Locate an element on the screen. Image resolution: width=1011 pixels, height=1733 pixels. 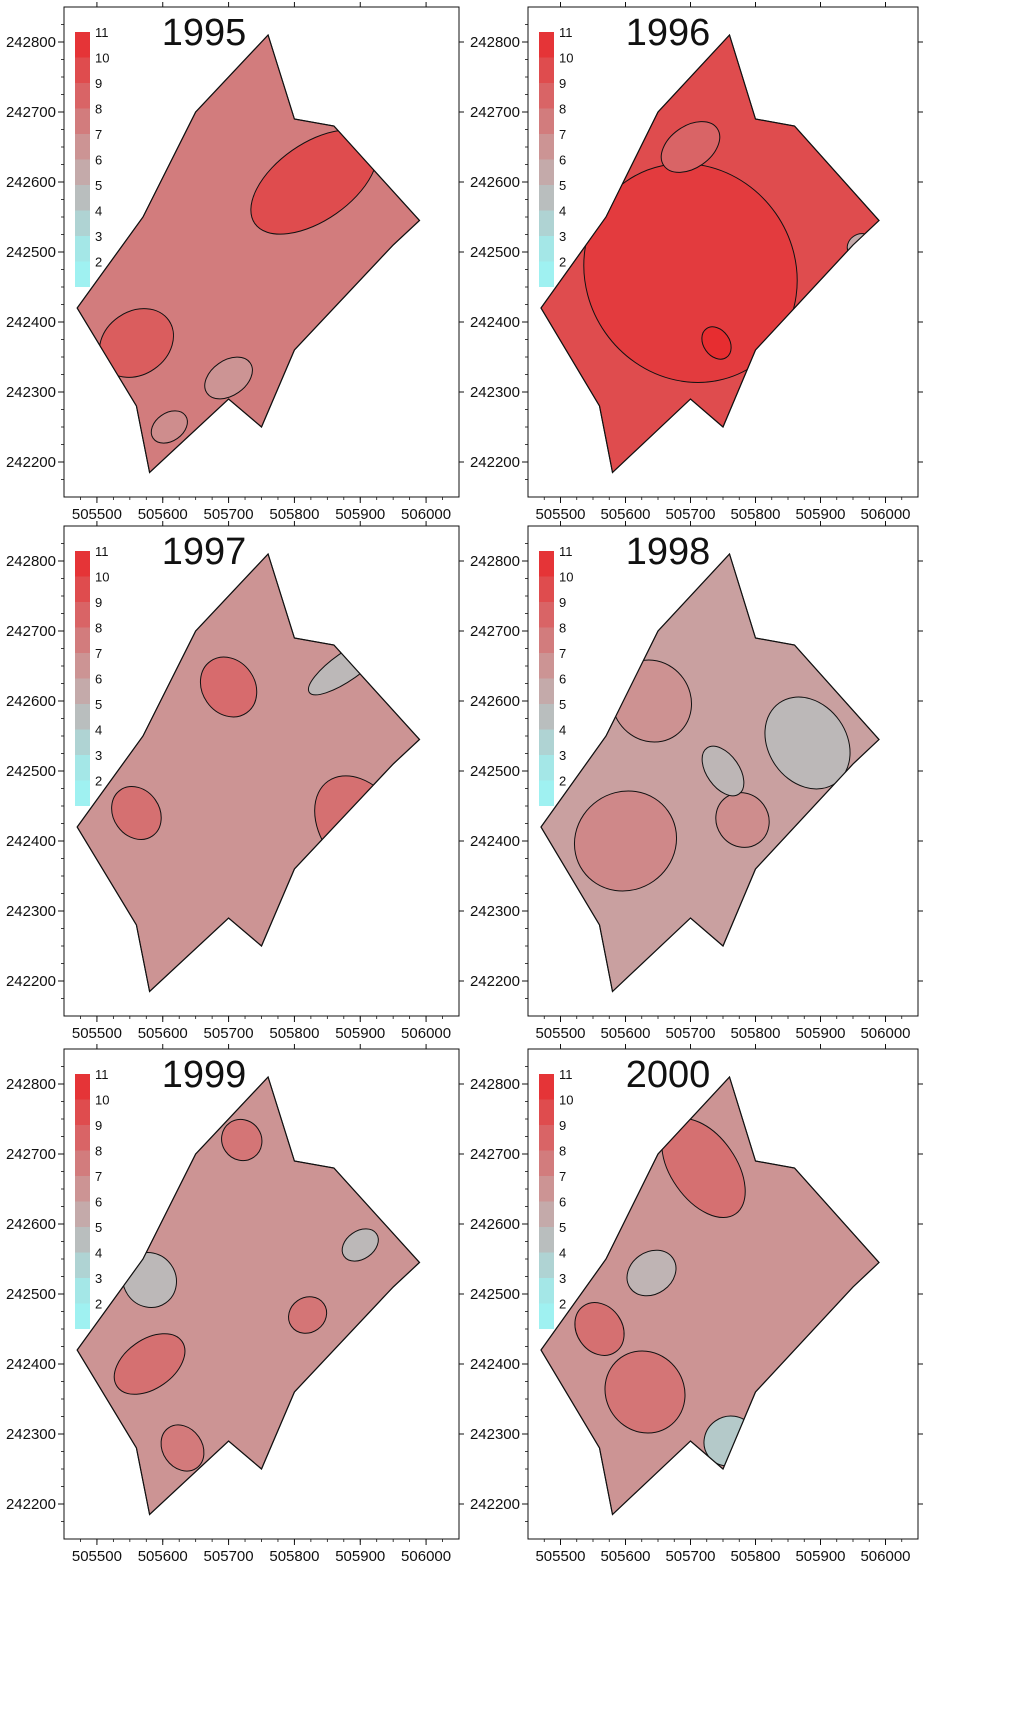
map-title: 1998 is located at coordinates (668, 552).